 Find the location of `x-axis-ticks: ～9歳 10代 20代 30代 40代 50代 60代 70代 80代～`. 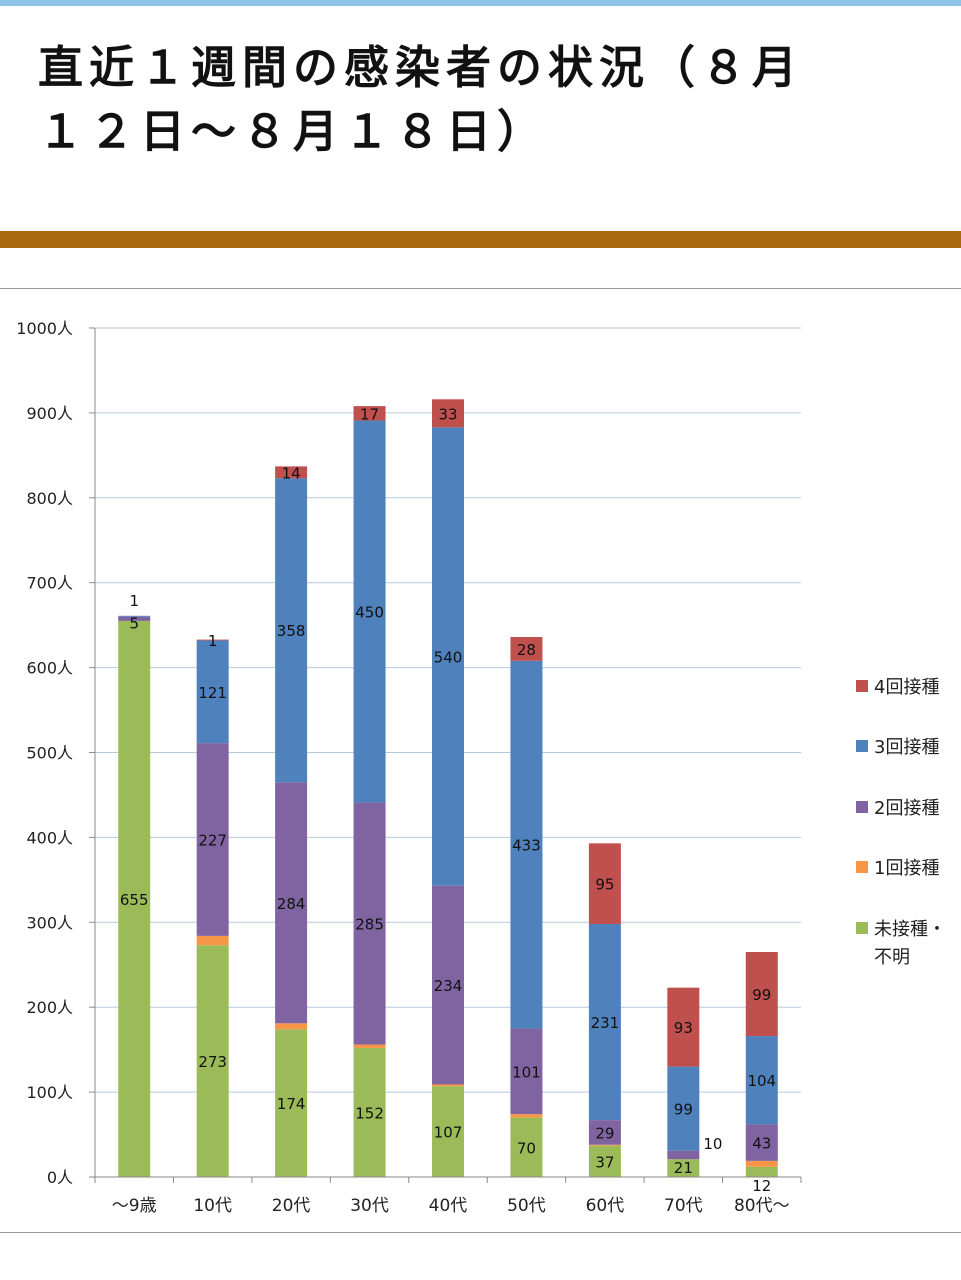

x-axis-ticks: ～9歳 10代 20代 30代 40代 50代 60代 70代 80代～ is located at coordinates (448, 1196).